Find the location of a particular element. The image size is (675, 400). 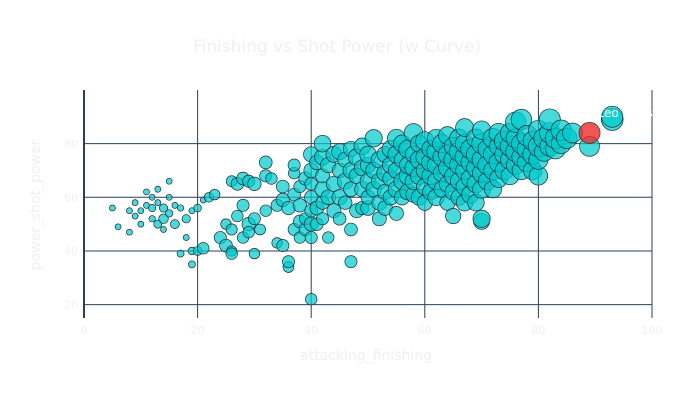

y-tick-label: 60 is located at coordinates (71, 197).